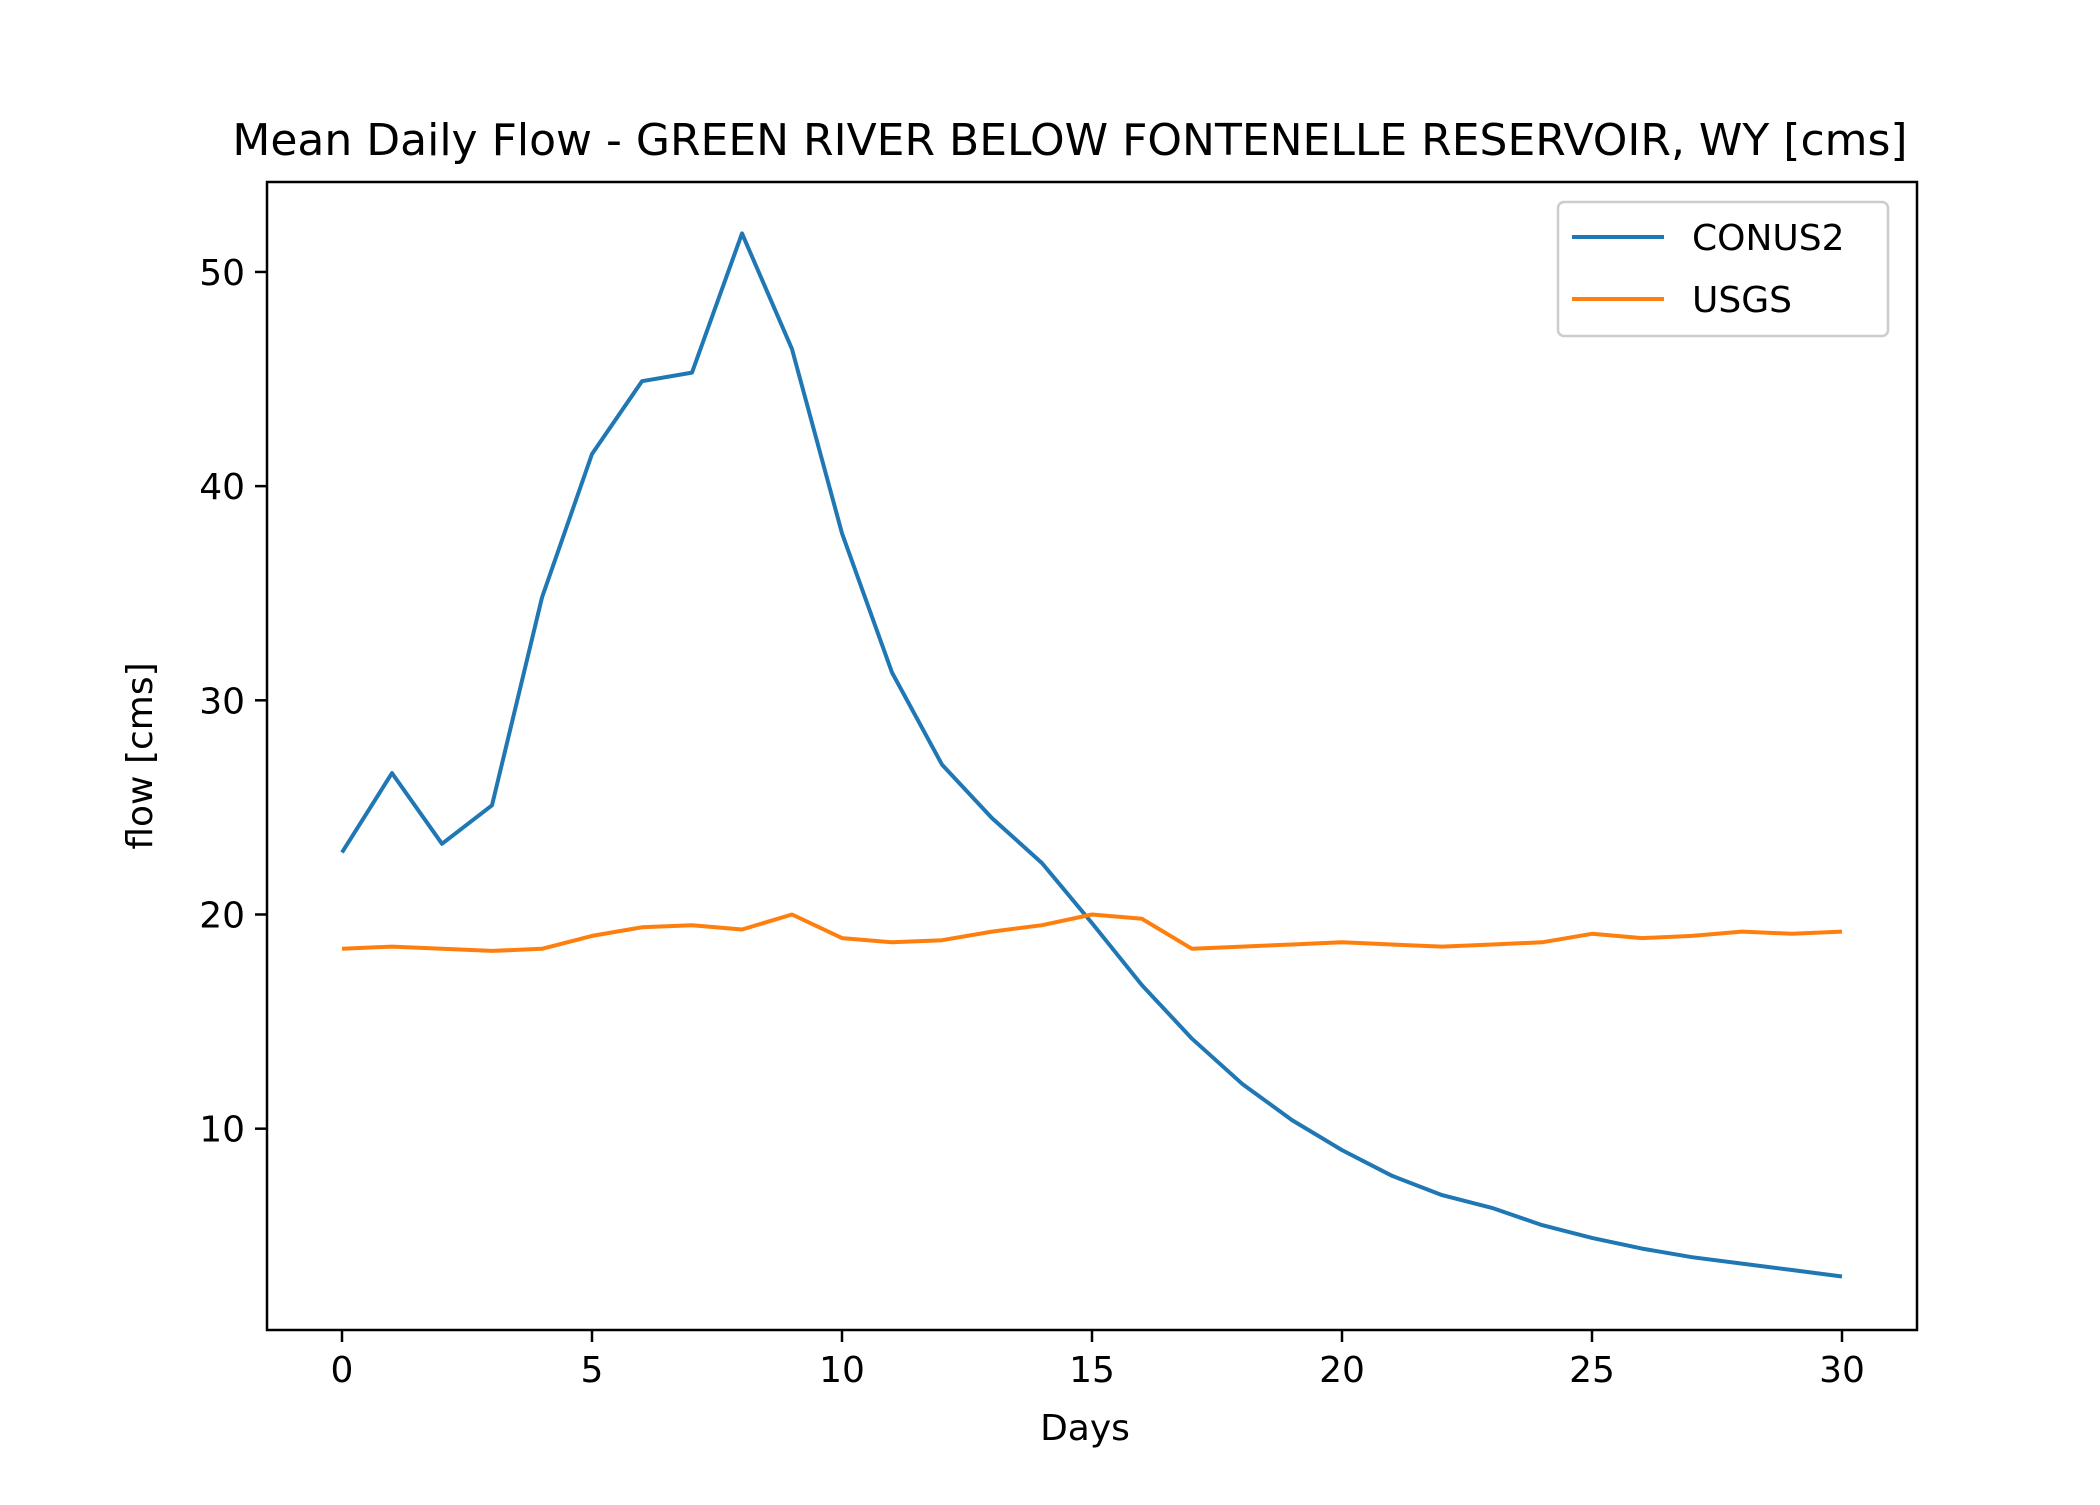 Image resolution: width=2100 pixels, height=1505 pixels. Describe the element at coordinates (222, 701) in the screenshot. I see `y-tick-label: 30` at that location.